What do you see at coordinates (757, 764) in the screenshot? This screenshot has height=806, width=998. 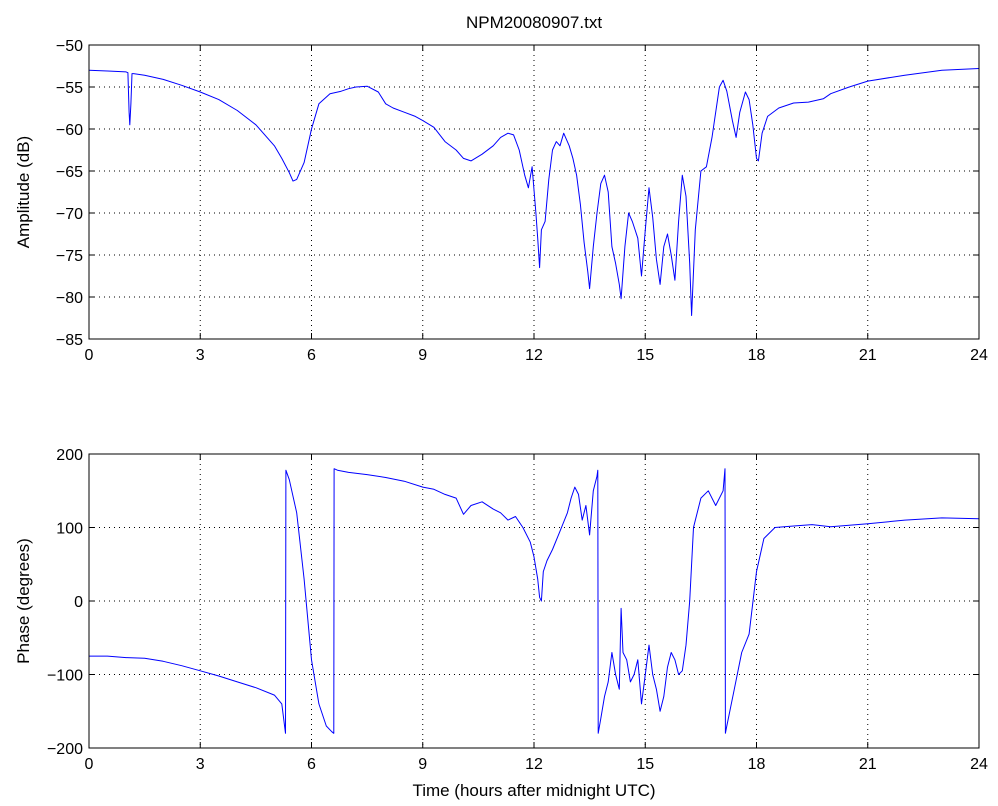 I see `phase-x-tick-label: 18` at bounding box center [757, 764].